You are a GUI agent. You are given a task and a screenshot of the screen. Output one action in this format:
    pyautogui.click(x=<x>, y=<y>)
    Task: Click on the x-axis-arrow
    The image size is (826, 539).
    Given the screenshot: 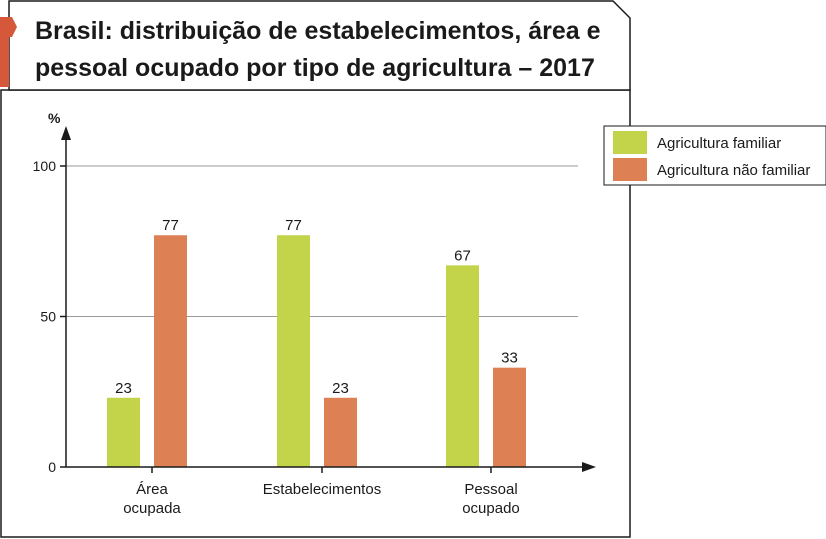 What is the action you would take?
    pyautogui.click(x=589, y=467)
    